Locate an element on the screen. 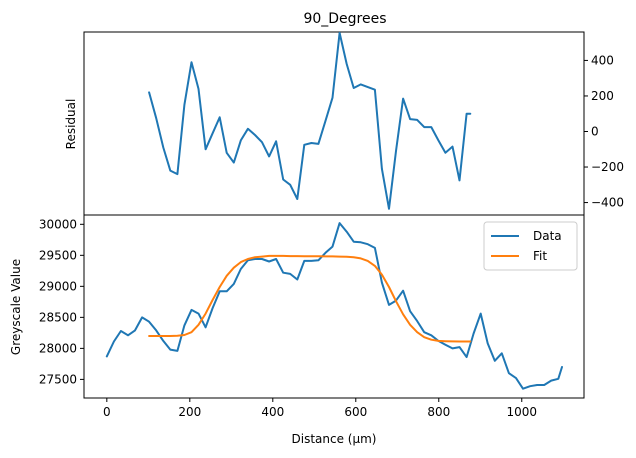 The image size is (636, 458). legend-data-label: Data is located at coordinates (547, 236).